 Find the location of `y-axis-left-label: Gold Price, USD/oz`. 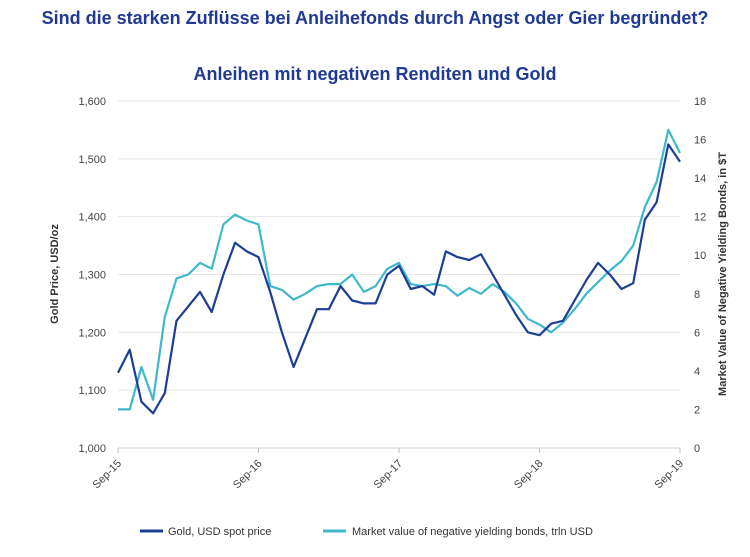

y-axis-left-label: Gold Price, USD/oz is located at coordinates (55, 274).